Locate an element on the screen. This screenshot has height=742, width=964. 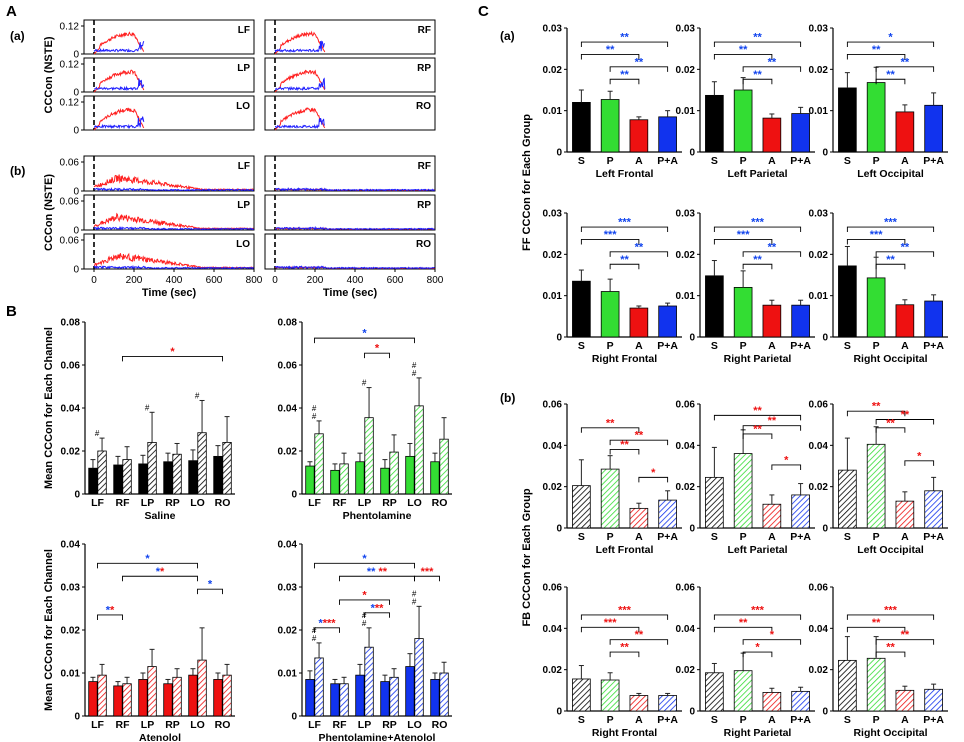
x-category-label: RP is located at coordinates (389, 503).